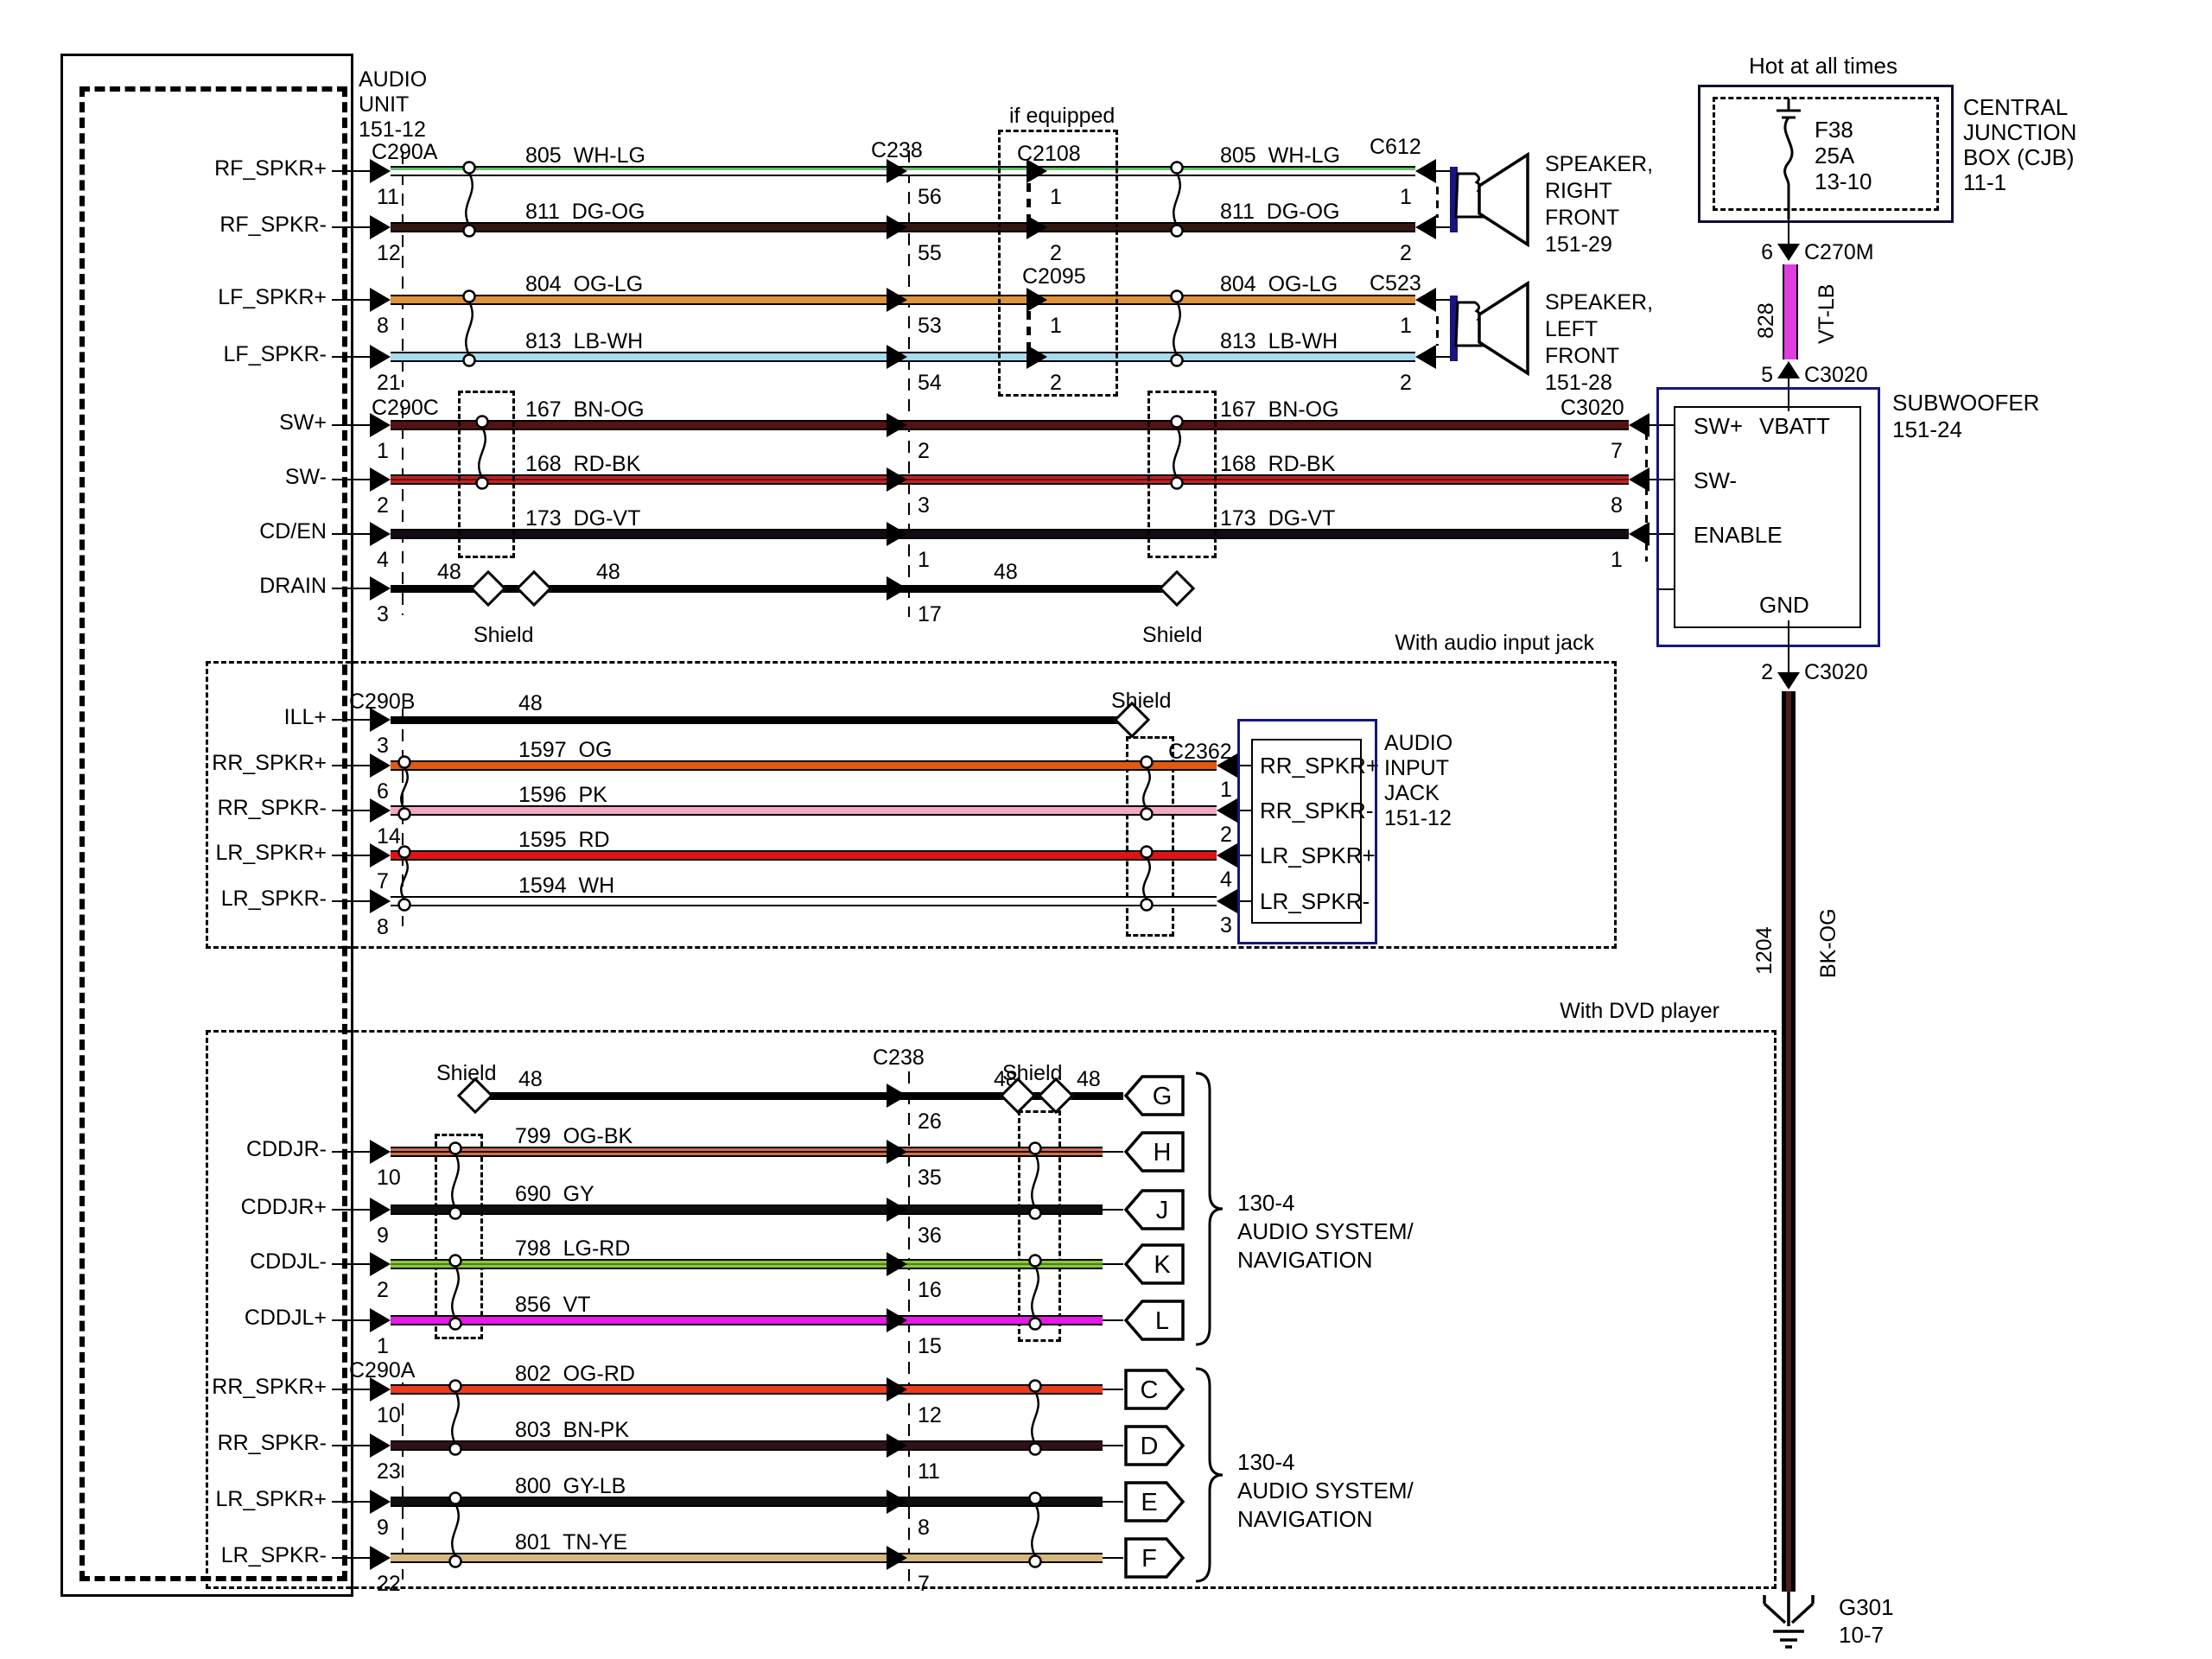 This screenshot has height=1659, width=2212. Describe the element at coordinates (1154, 1558) in the screenshot. I see `nav-connector-F: F` at that location.